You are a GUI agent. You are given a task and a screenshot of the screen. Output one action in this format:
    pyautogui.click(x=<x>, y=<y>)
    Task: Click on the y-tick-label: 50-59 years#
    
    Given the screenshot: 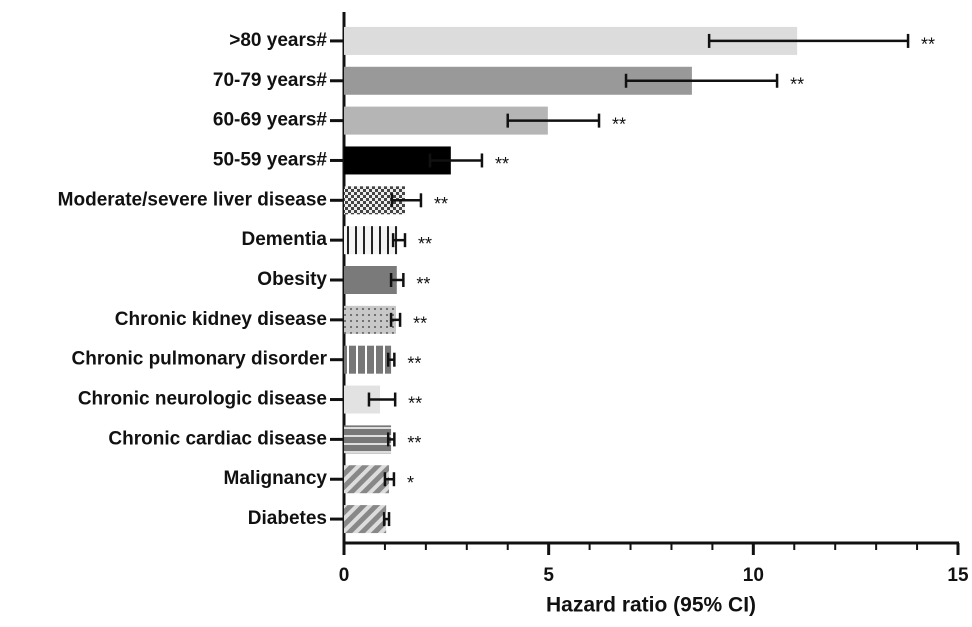 What is the action you would take?
    pyautogui.click(x=270, y=159)
    